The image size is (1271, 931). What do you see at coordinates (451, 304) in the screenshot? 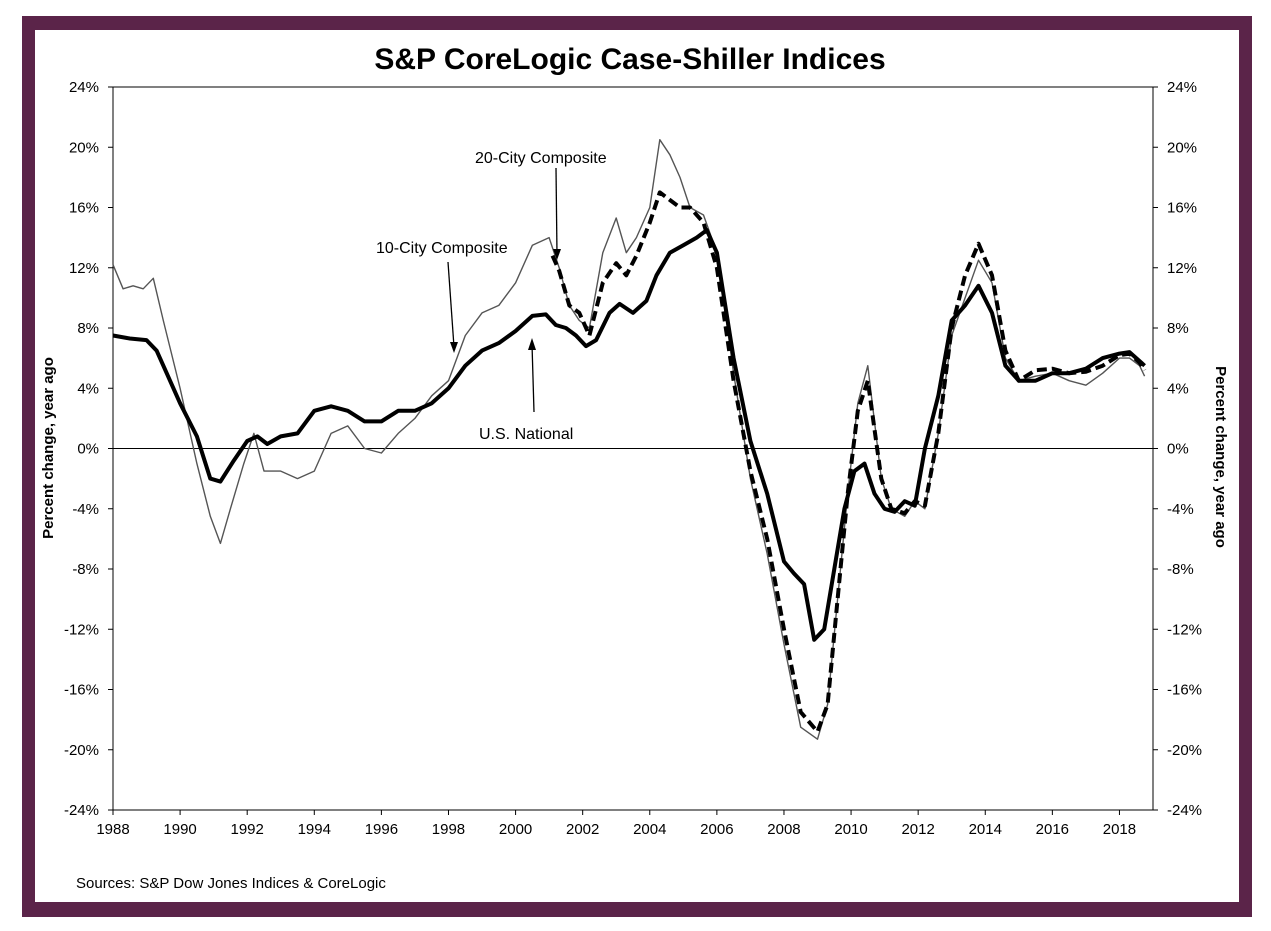
I see `annotation-10-city-arrow` at bounding box center [451, 304].